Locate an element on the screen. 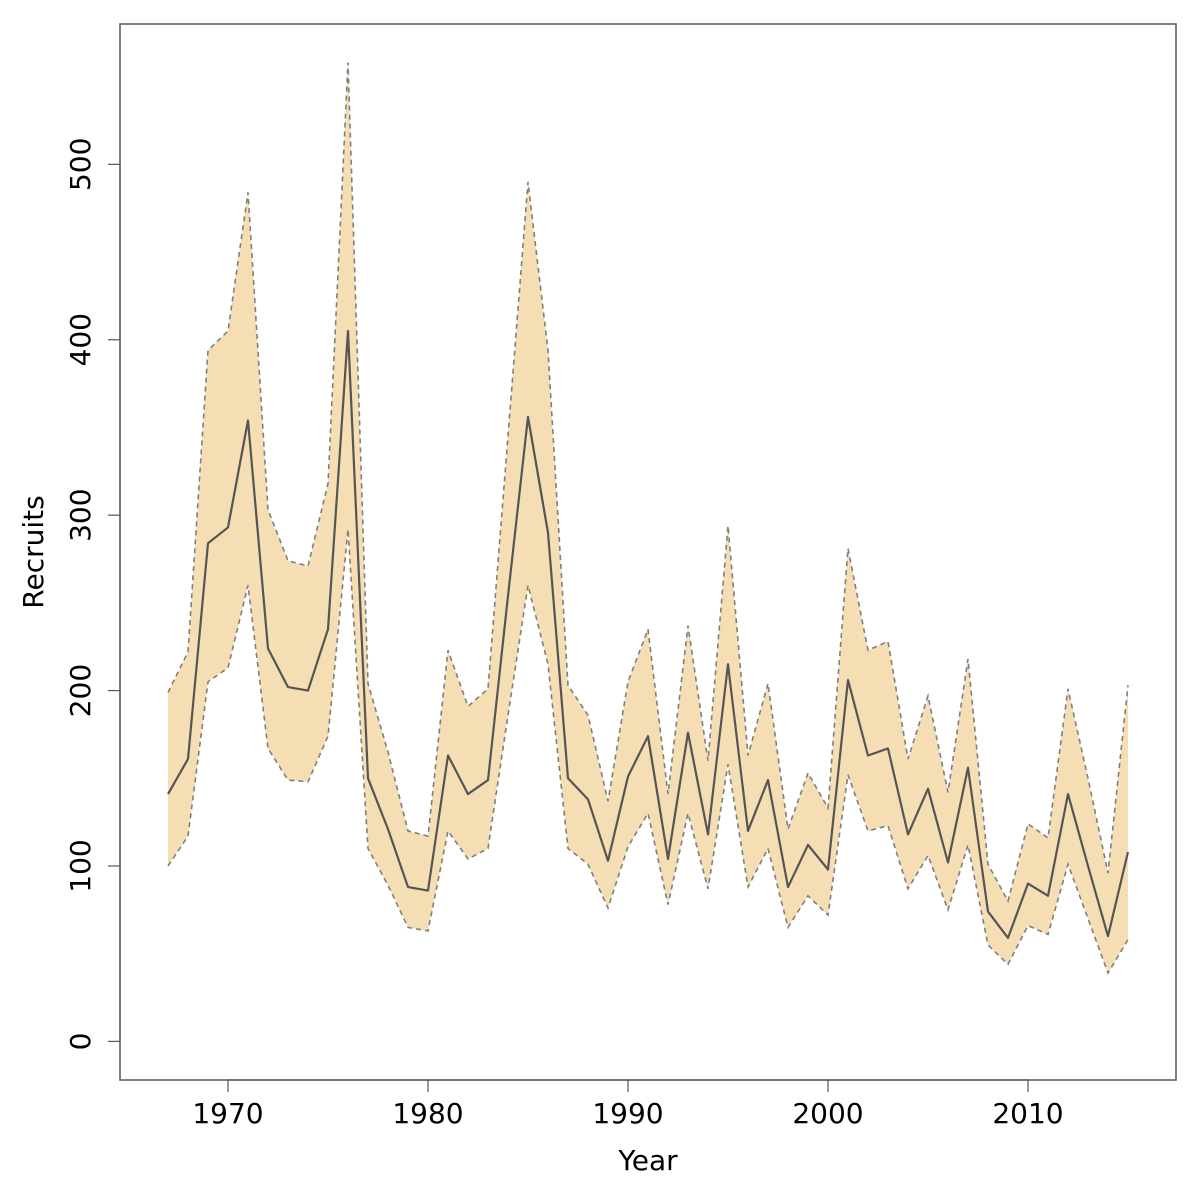 The height and width of the screenshot is (1200, 1200). y-tick-label-0: 0 is located at coordinates (80, 1041).